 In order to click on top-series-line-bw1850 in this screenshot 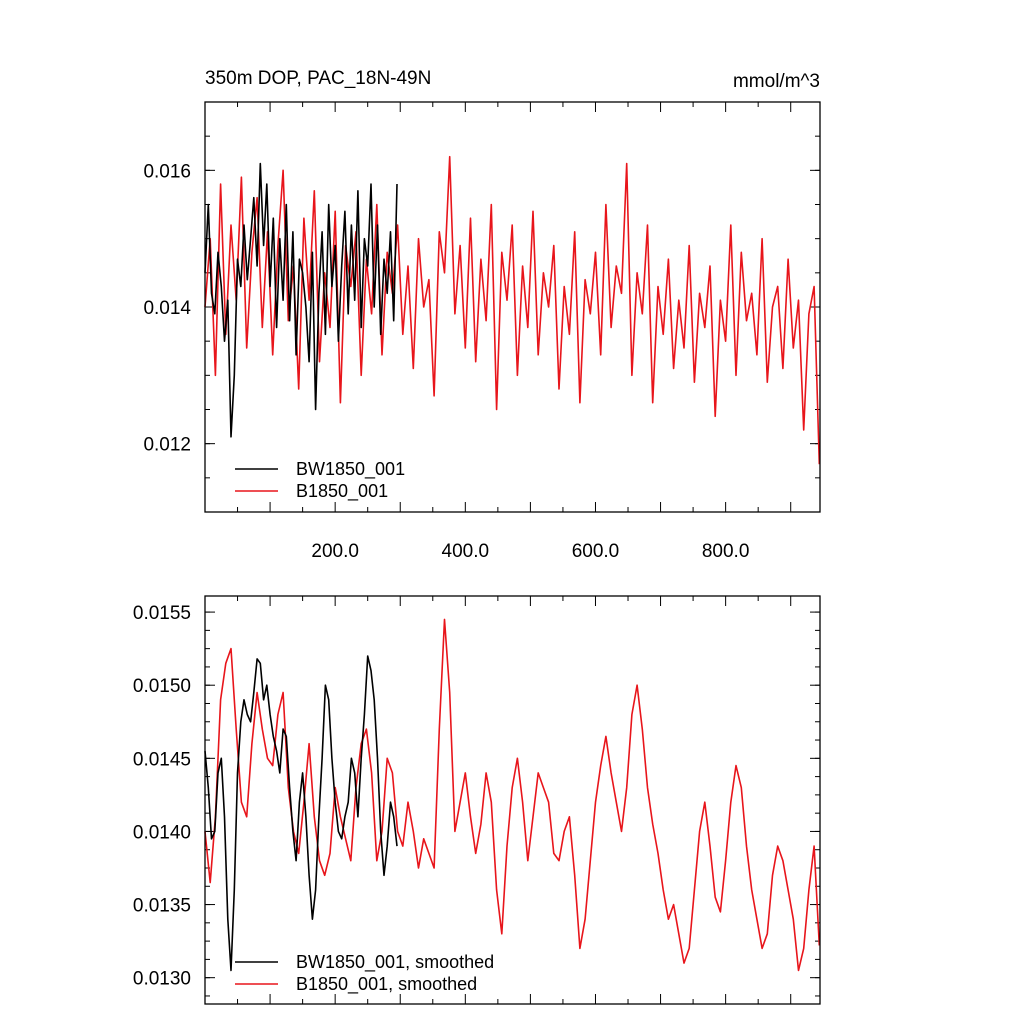, I will do `click(301, 300)`.